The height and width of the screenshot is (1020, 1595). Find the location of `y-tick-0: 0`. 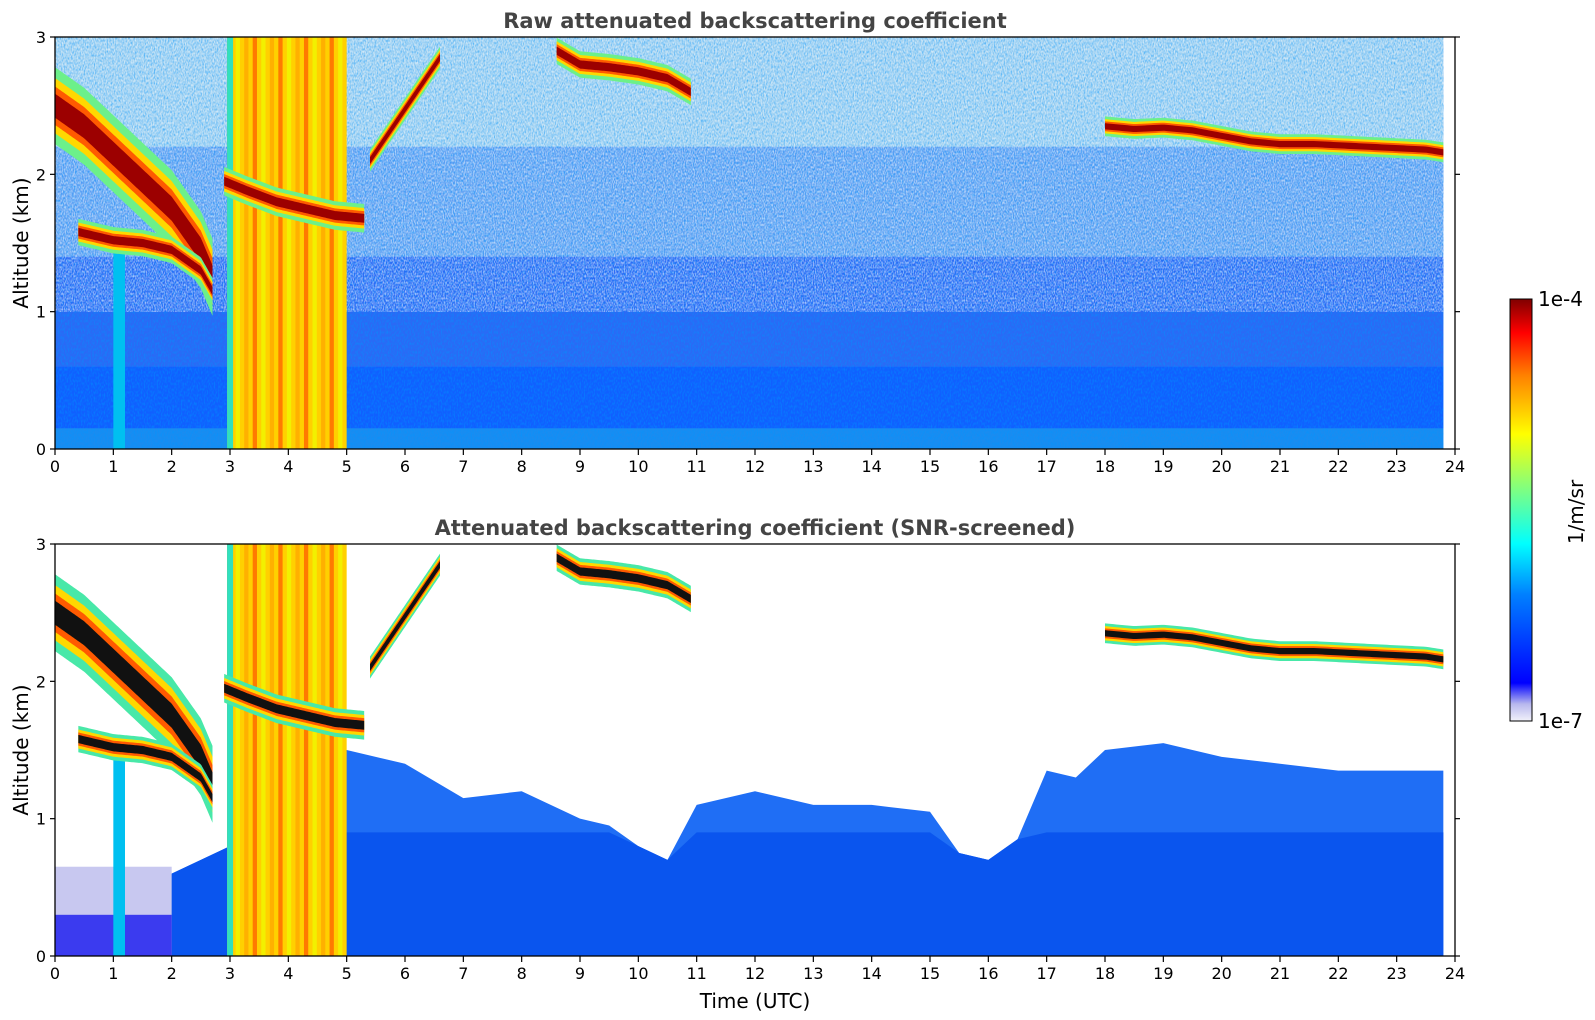

y-tick-0: 0 is located at coordinates (748, 449).